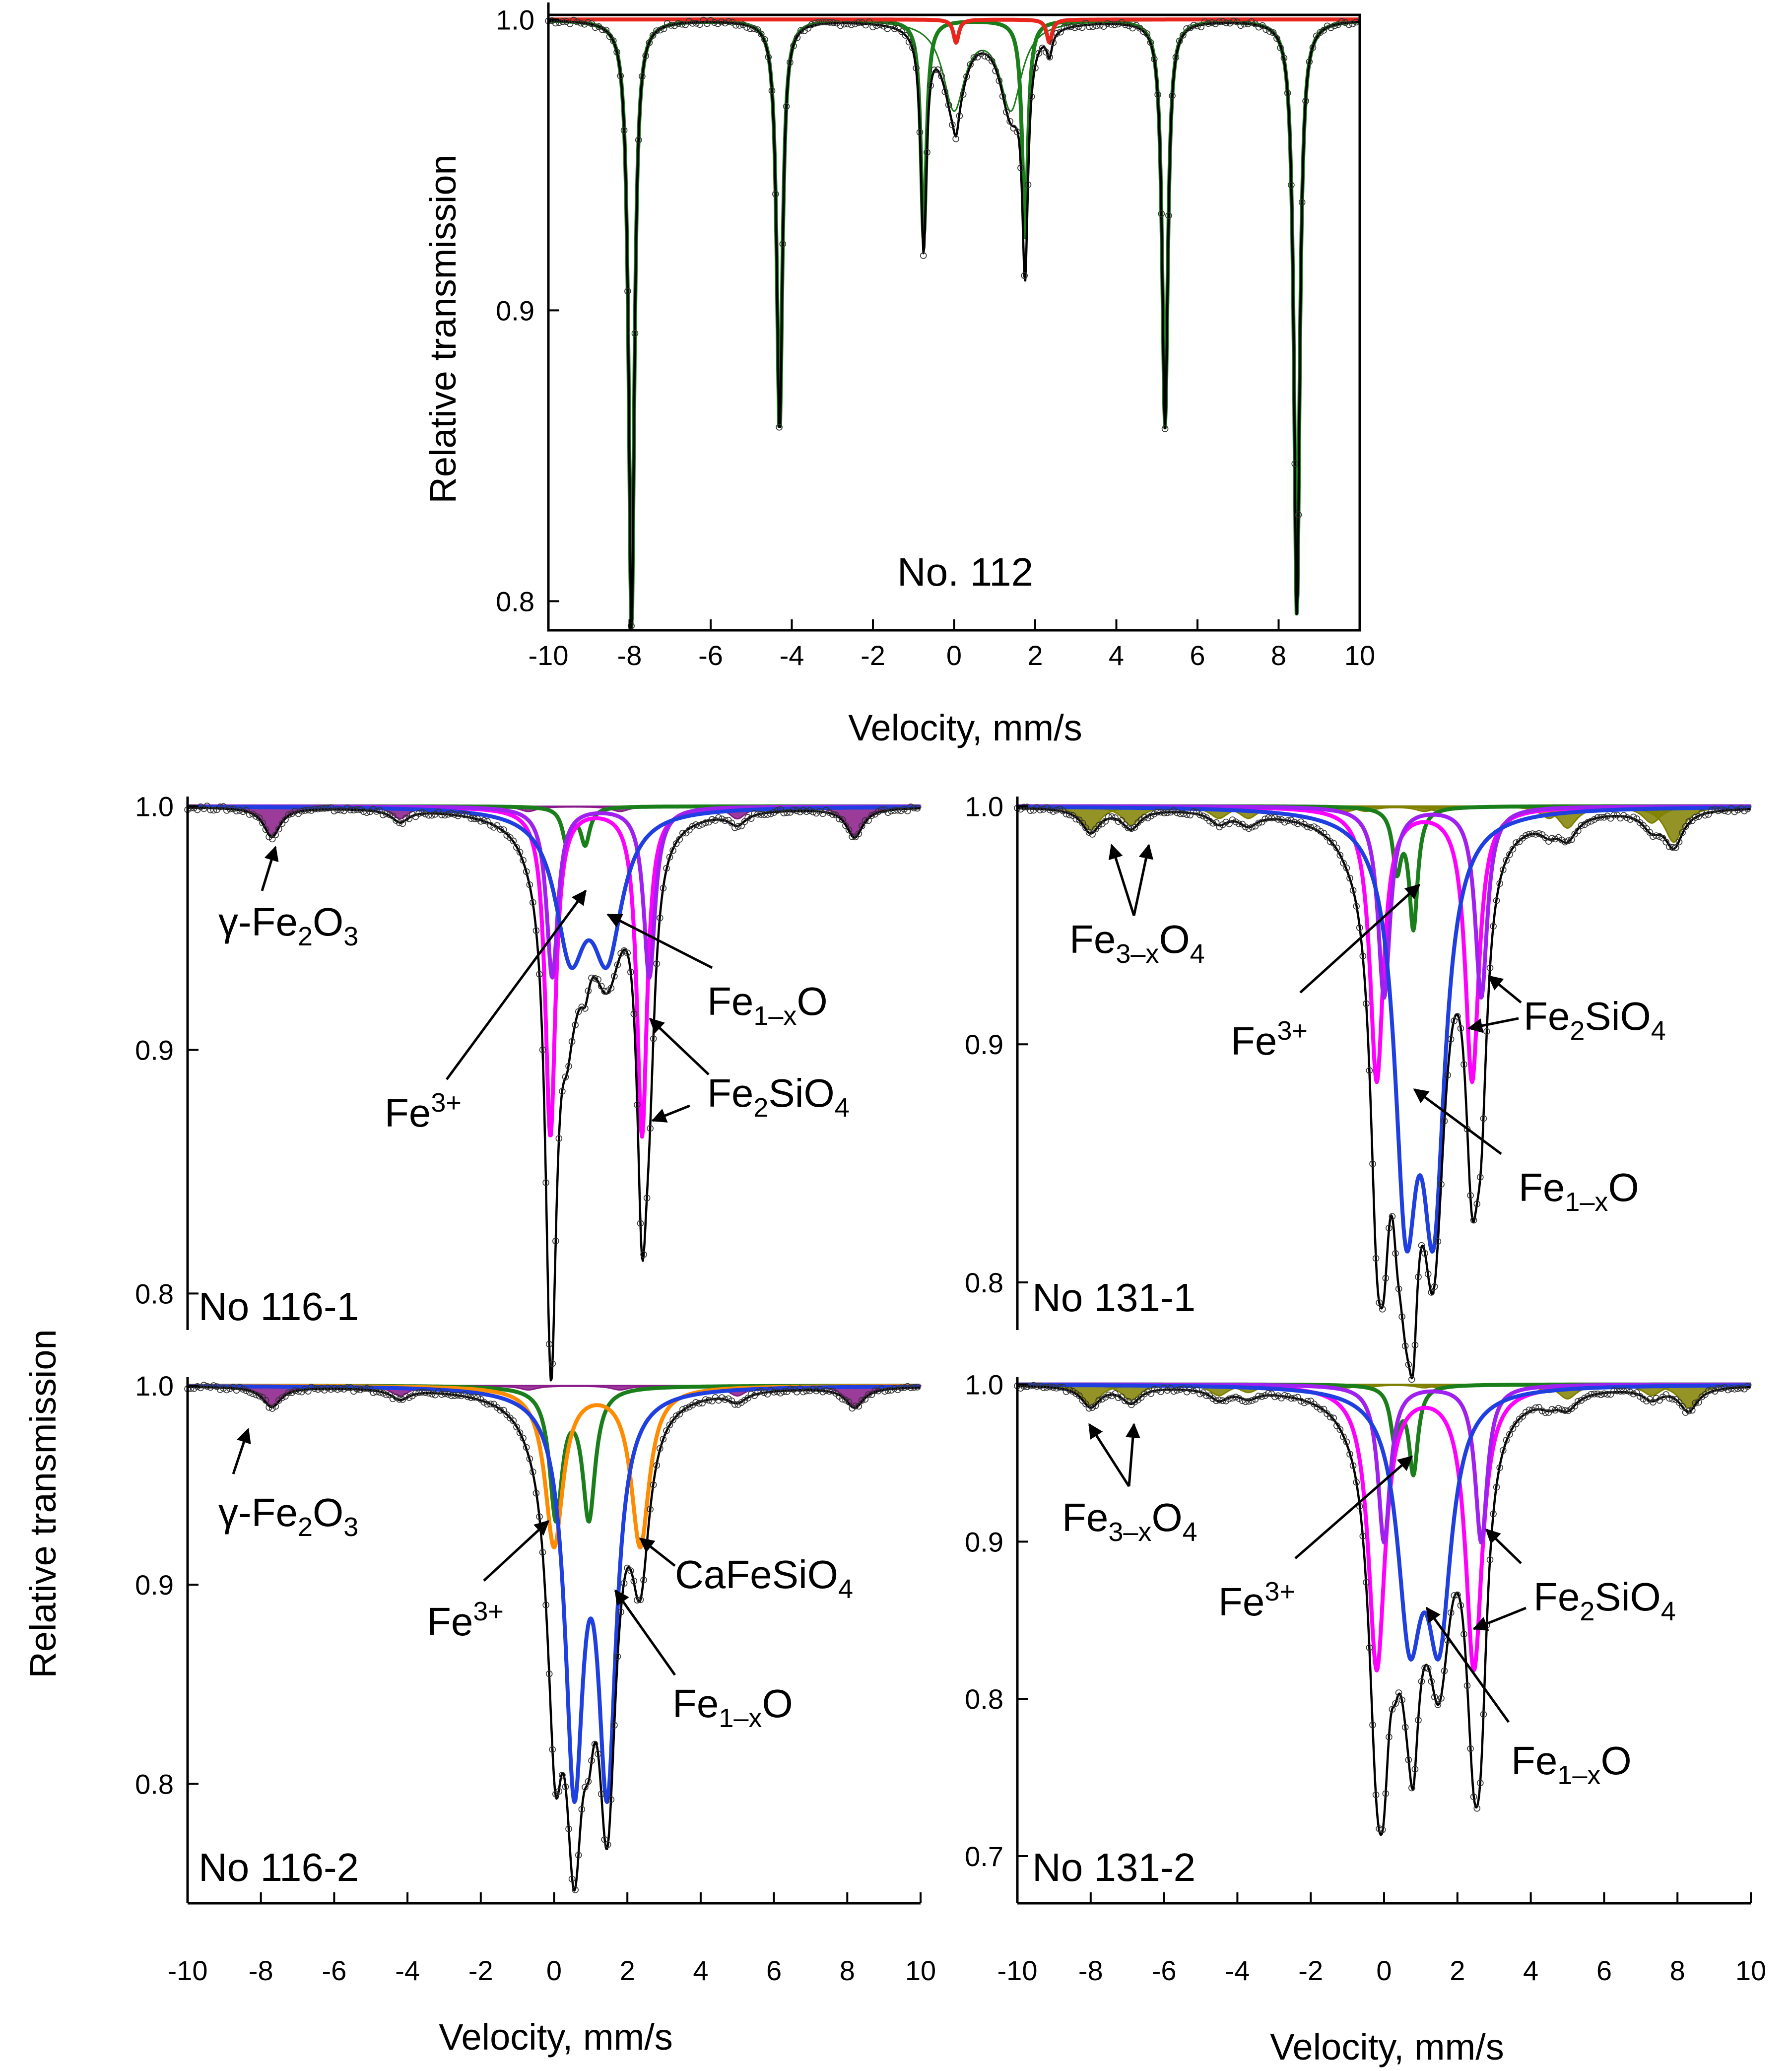  Describe the element at coordinates (1579, 1191) in the screenshot. I see `svg-text: Fe1–xO` at that location.